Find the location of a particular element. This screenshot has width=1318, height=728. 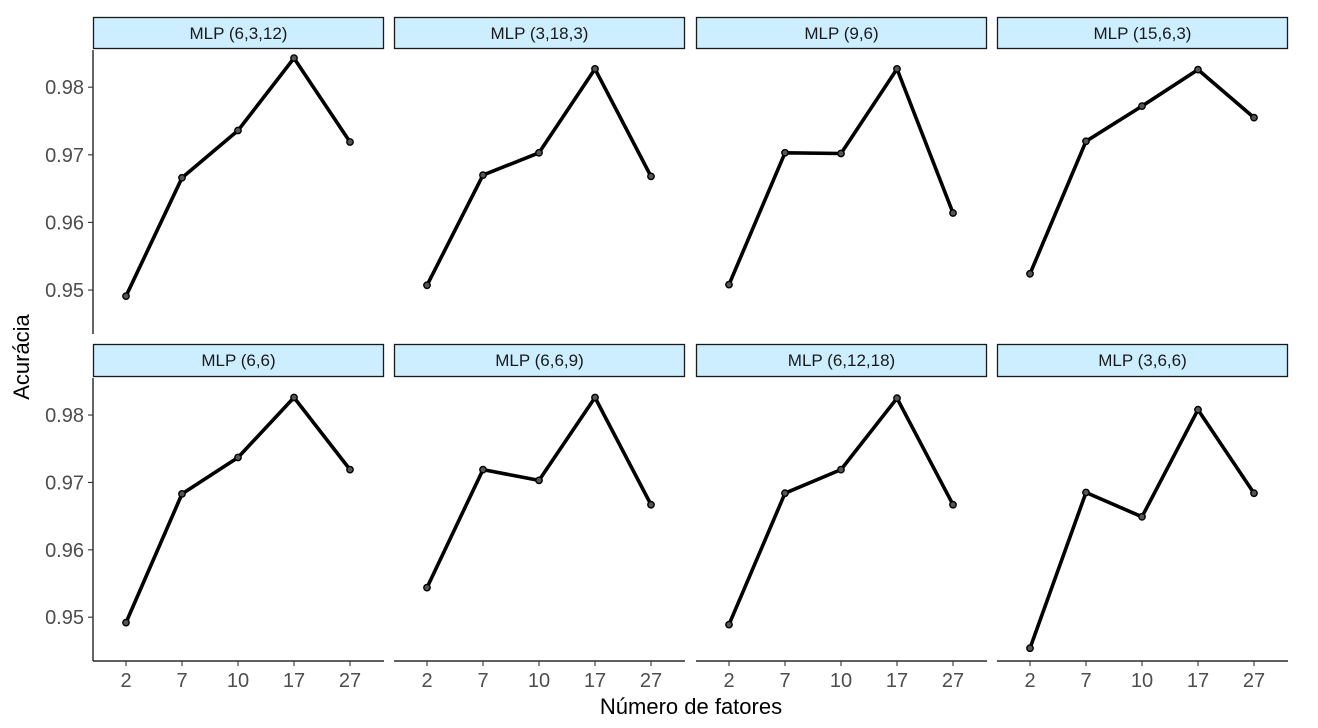

panel-title: MLP (9,6) is located at coordinates (841, 33).